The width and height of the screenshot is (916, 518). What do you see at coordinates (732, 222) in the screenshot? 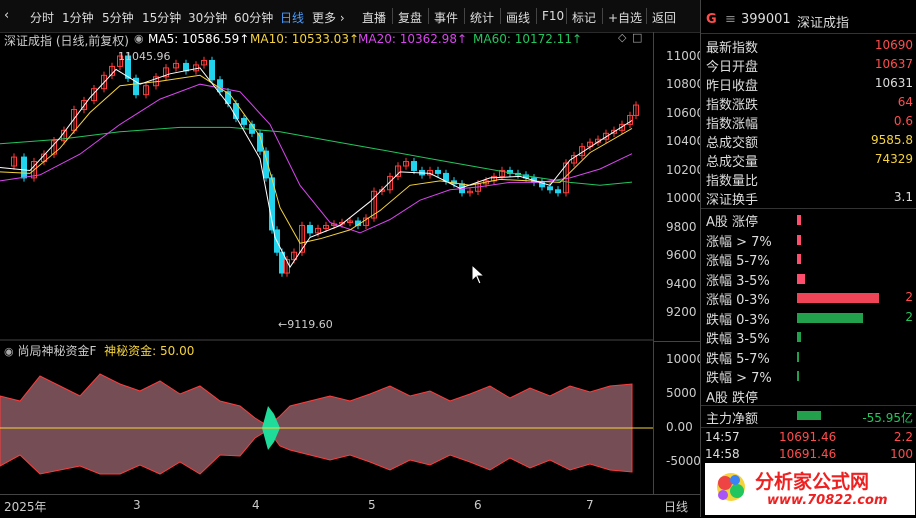
I see `dist-label: A股 涨停` at bounding box center [732, 222].